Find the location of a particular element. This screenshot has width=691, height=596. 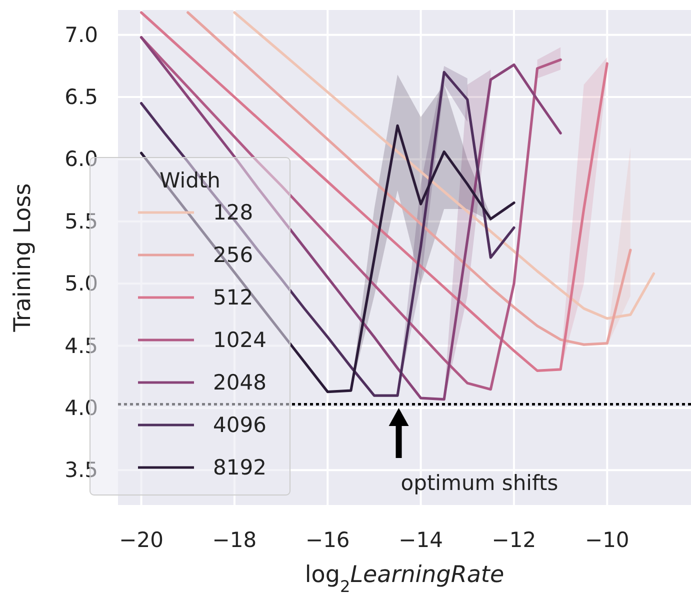

y-tick-label: 5.0 is located at coordinates (81, 284).